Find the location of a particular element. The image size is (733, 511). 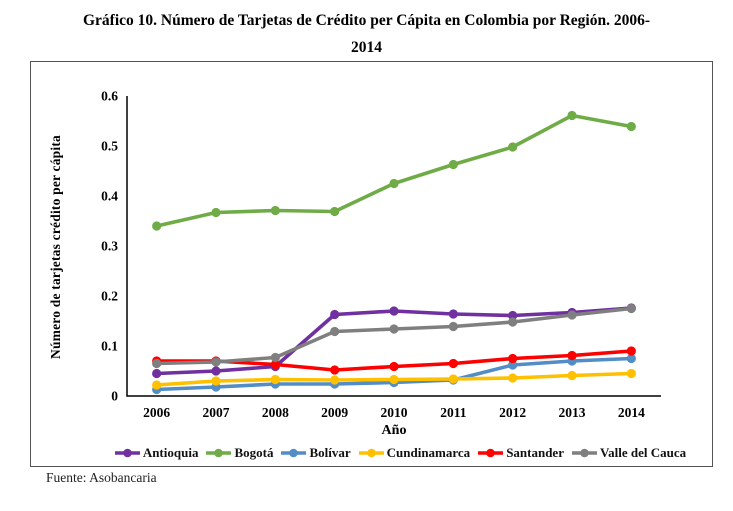

legend-label: Antioquia is located at coordinates (170, 452).